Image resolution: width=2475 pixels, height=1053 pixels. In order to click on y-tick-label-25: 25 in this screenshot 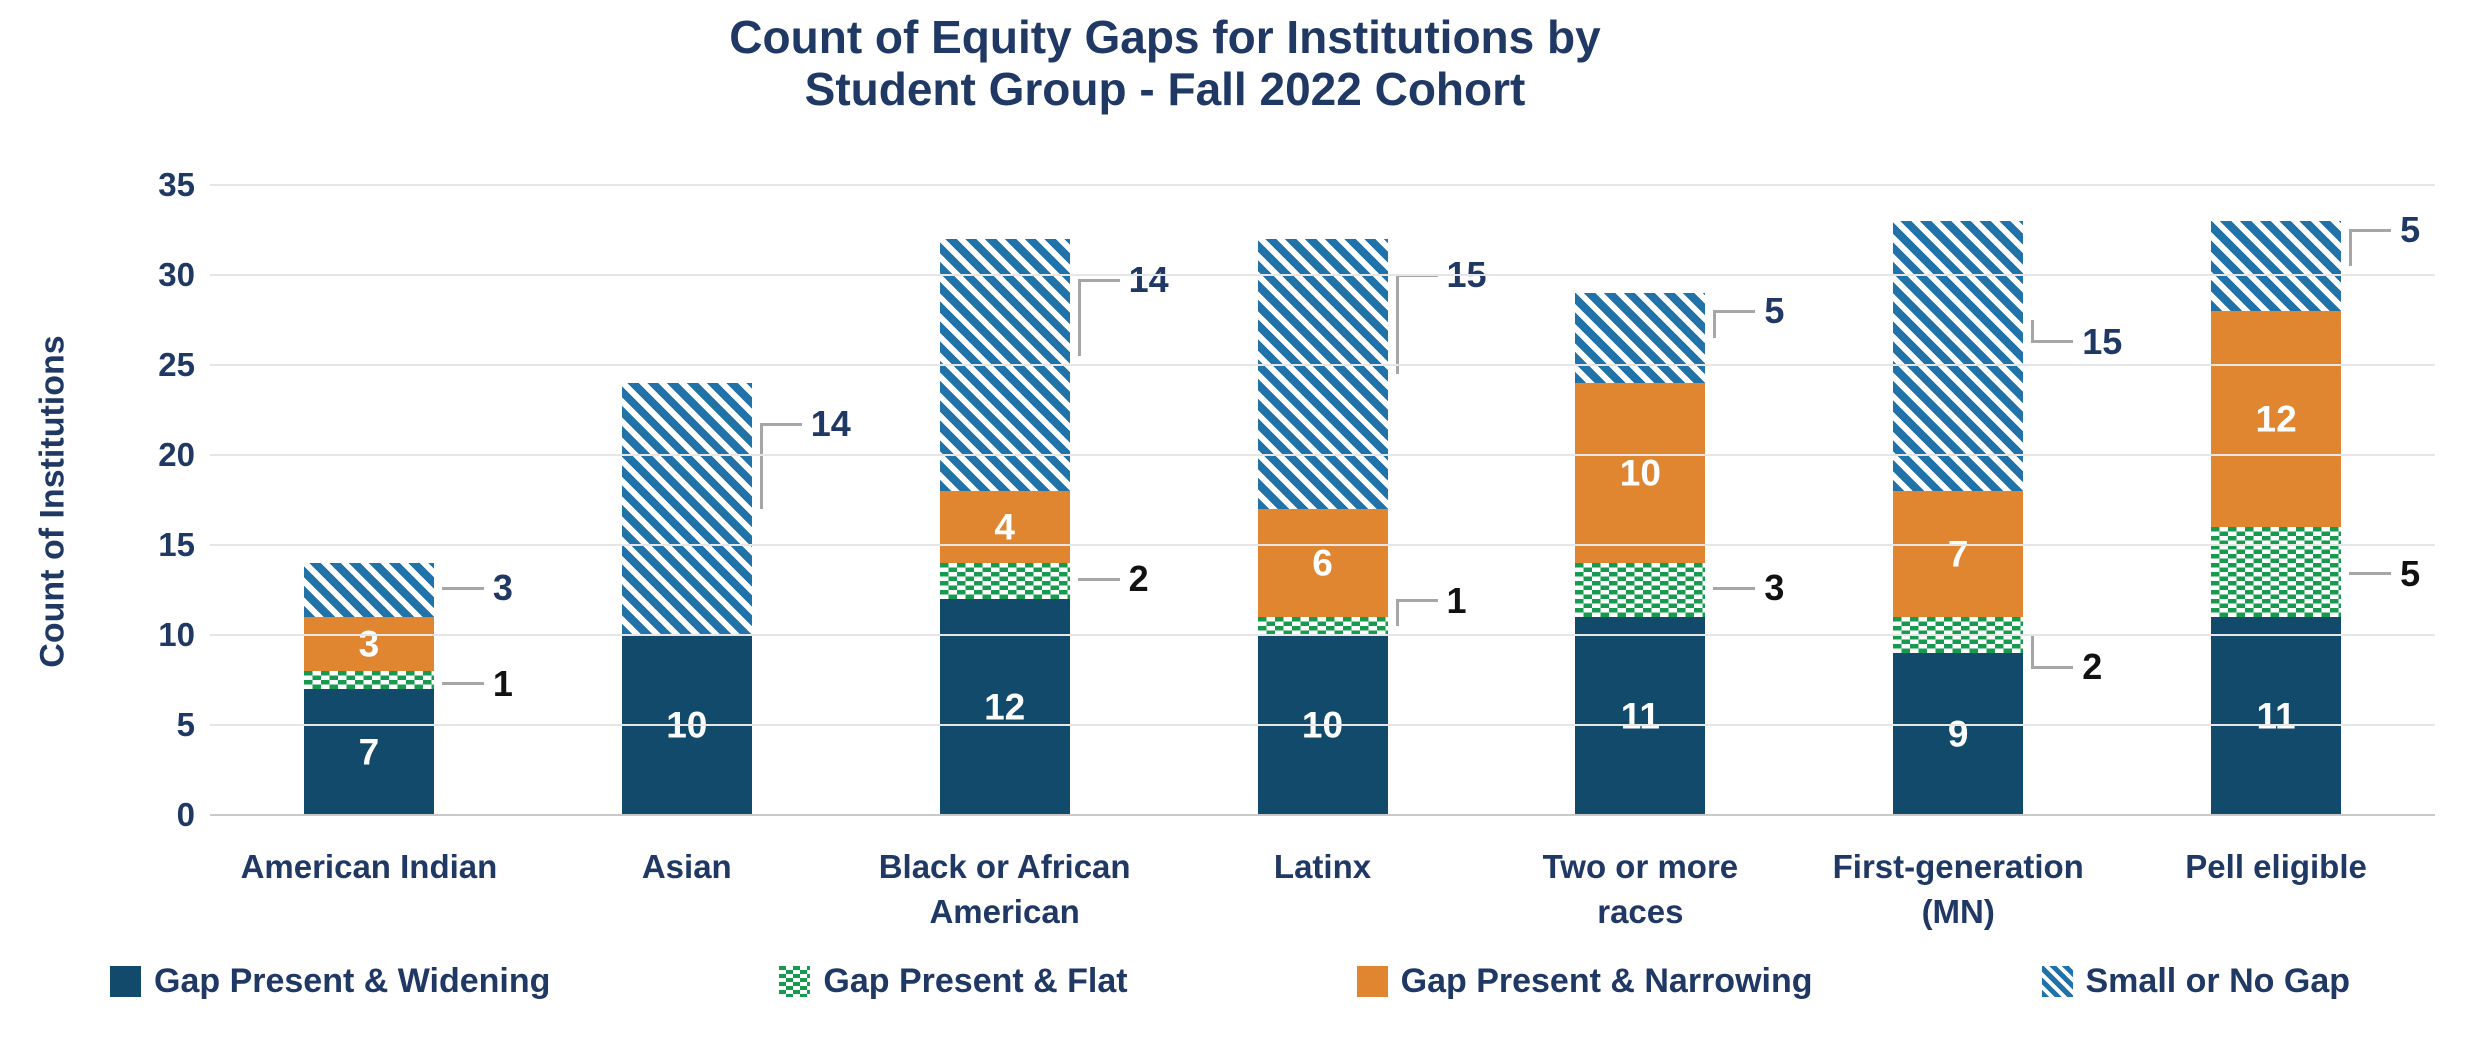, I will do `click(176, 364)`.